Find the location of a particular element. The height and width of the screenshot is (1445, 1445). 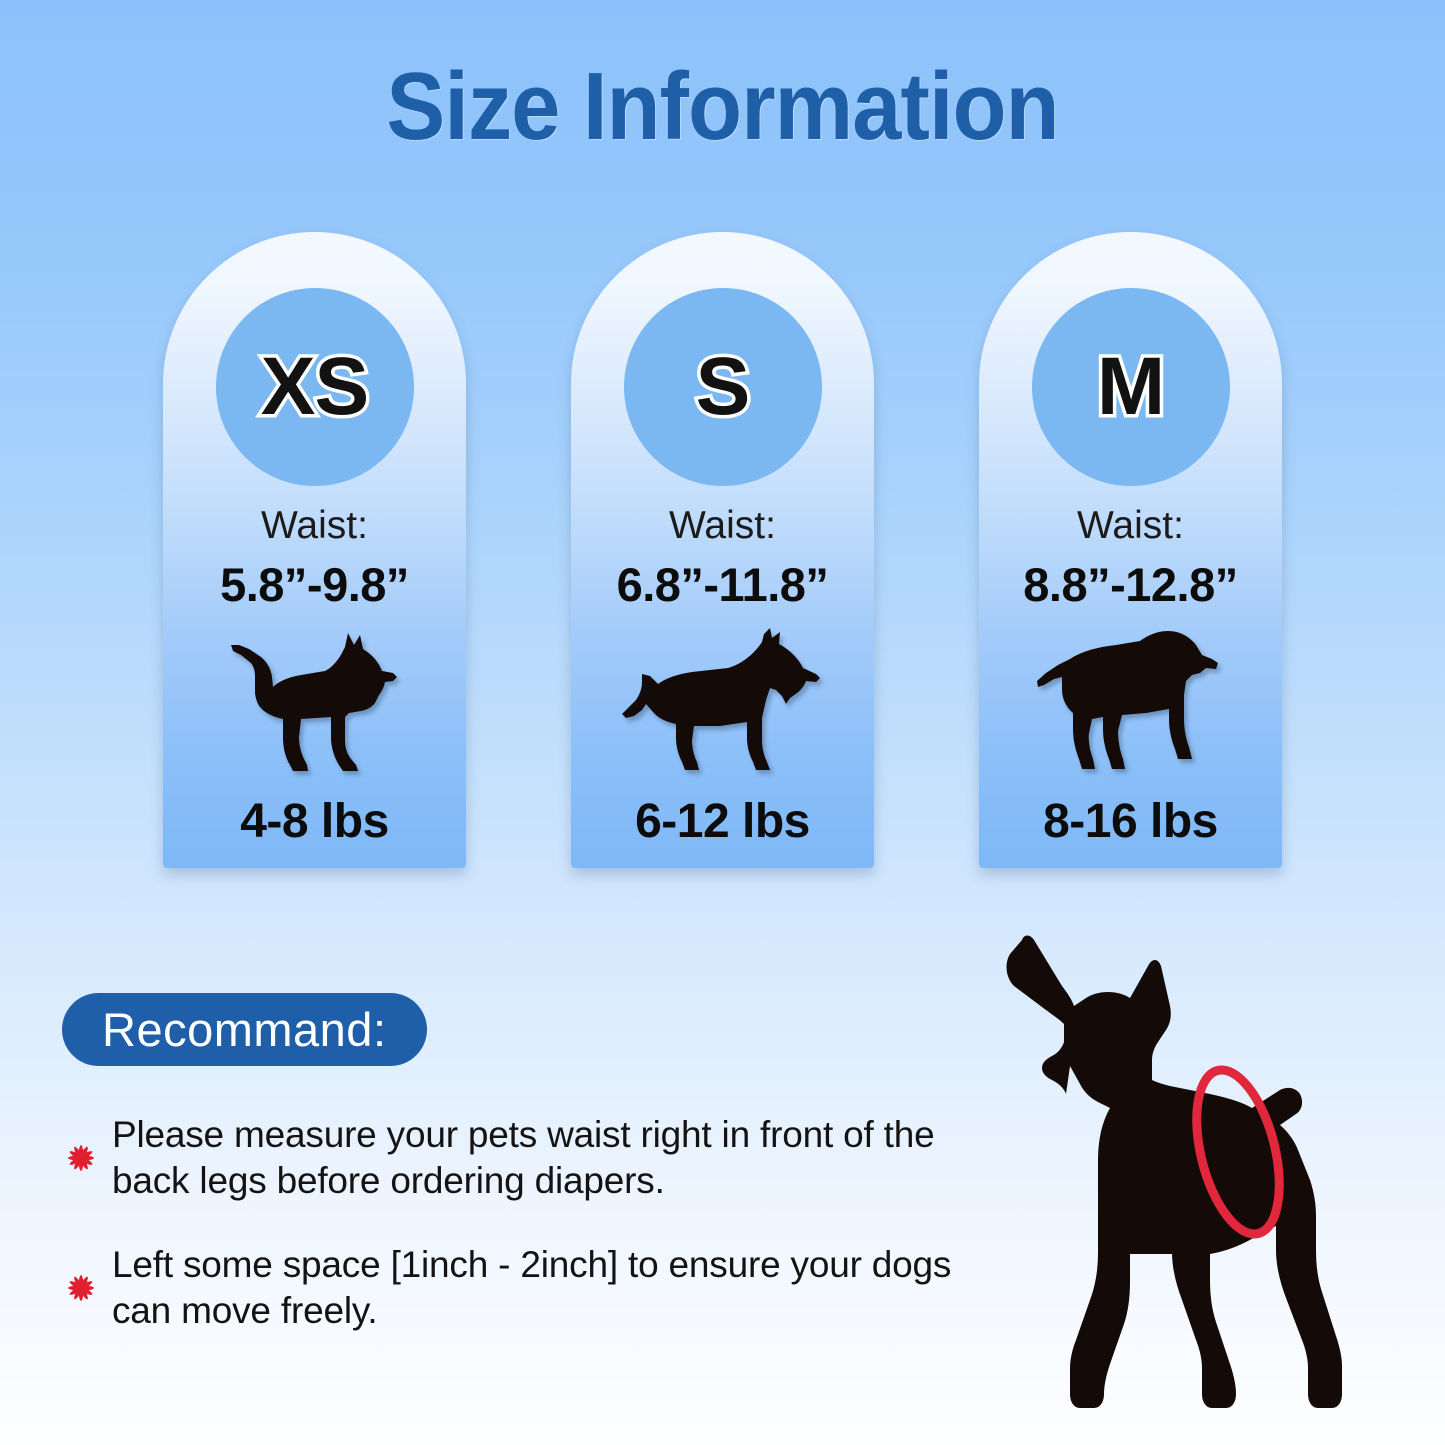

page-title: Size Information is located at coordinates (722, 106).